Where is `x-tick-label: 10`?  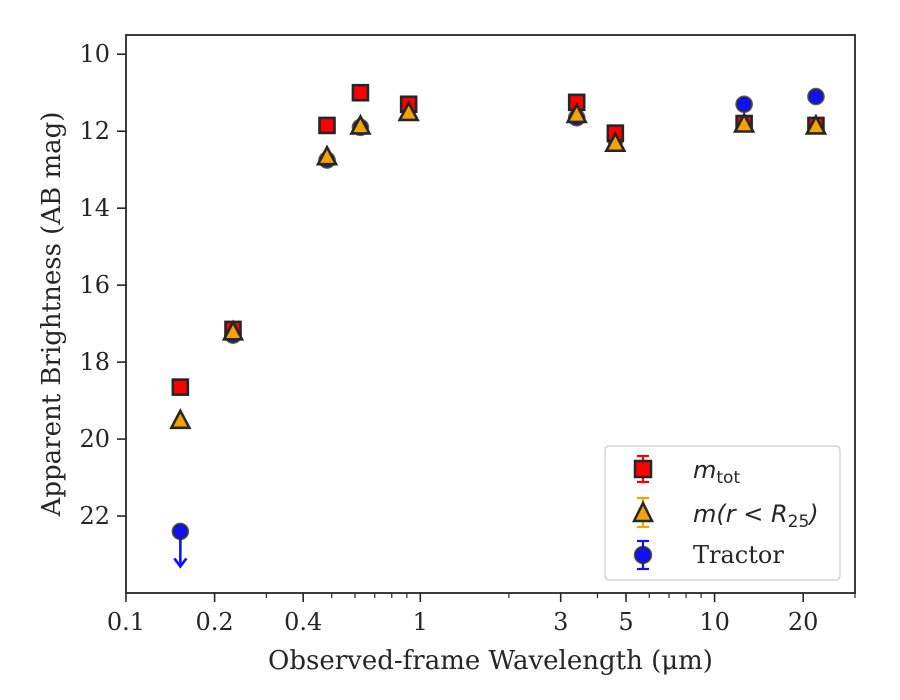 x-tick-label: 10 is located at coordinates (714, 622).